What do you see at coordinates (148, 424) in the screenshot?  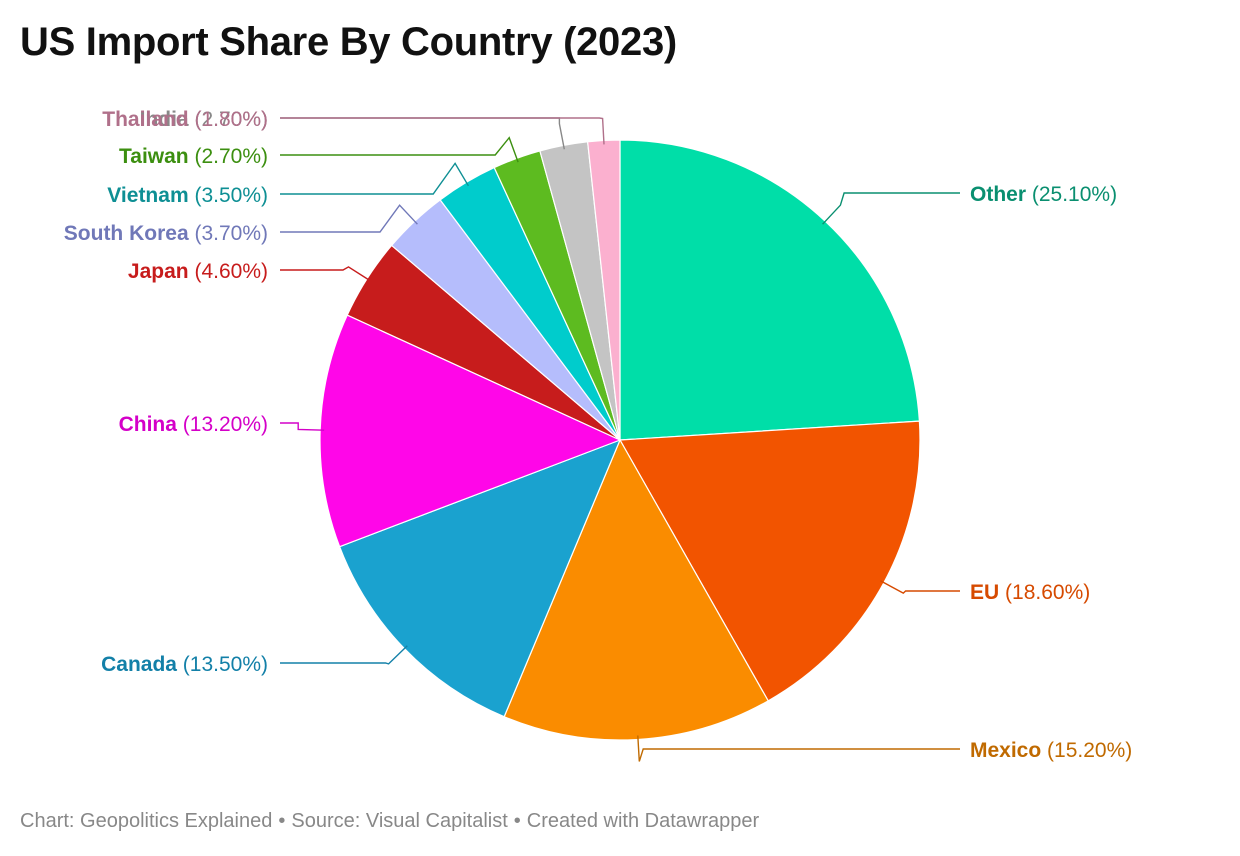 I see `slice-label-name: China` at bounding box center [148, 424].